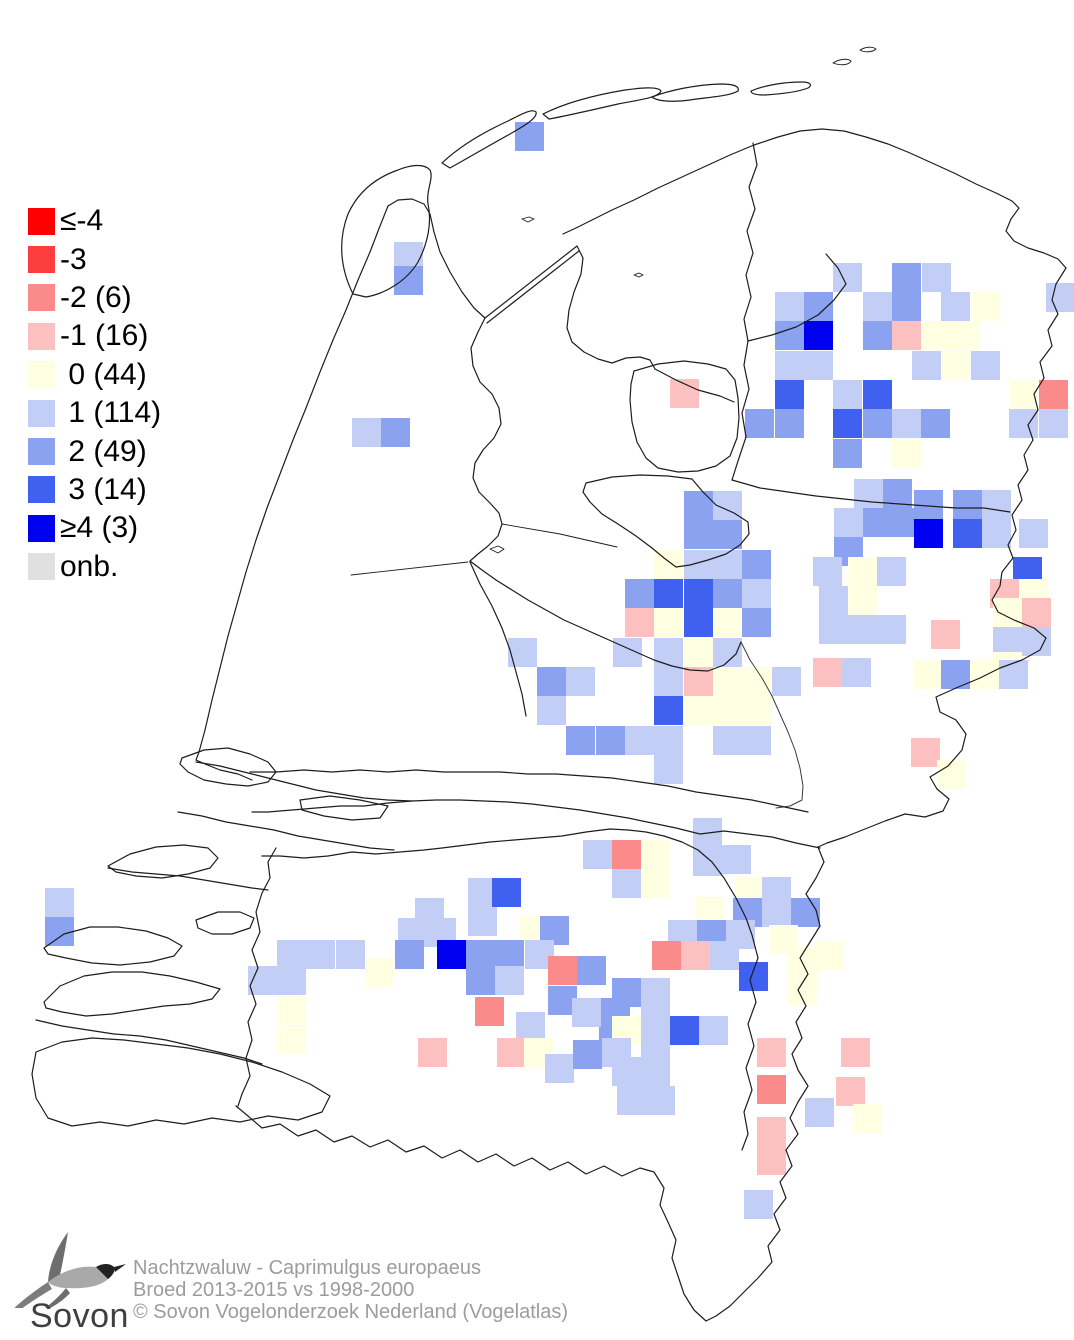 The width and height of the screenshot is (1074, 1340). What do you see at coordinates (94, 298) in the screenshot?
I see `legend-item: -2 (6)` at bounding box center [94, 298].